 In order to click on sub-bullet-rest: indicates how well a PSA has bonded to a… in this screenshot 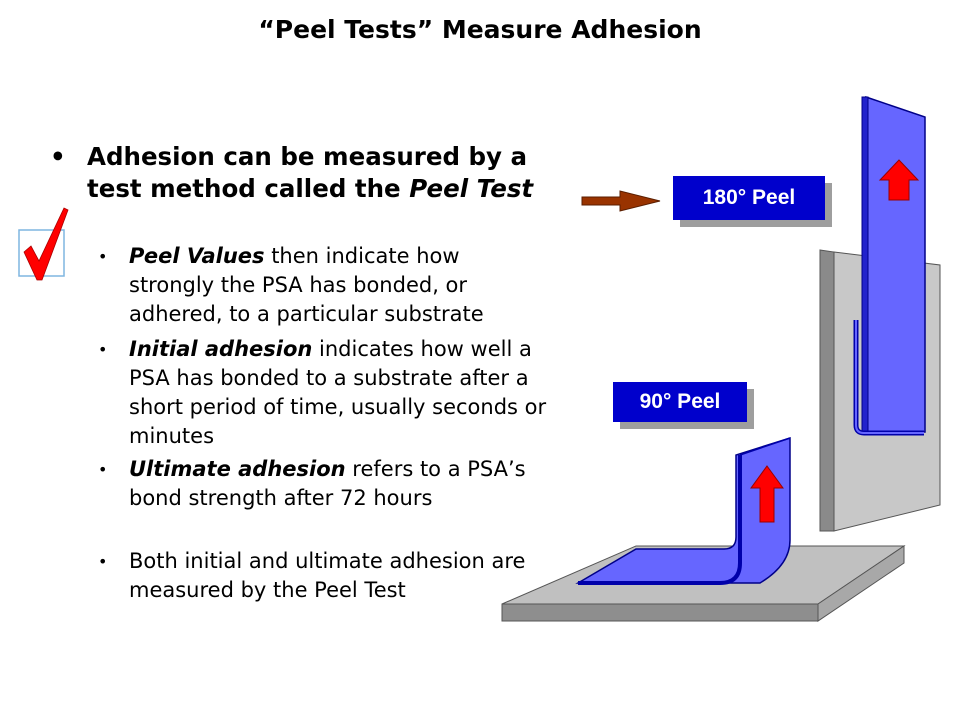, I will do `click(338, 392)`.